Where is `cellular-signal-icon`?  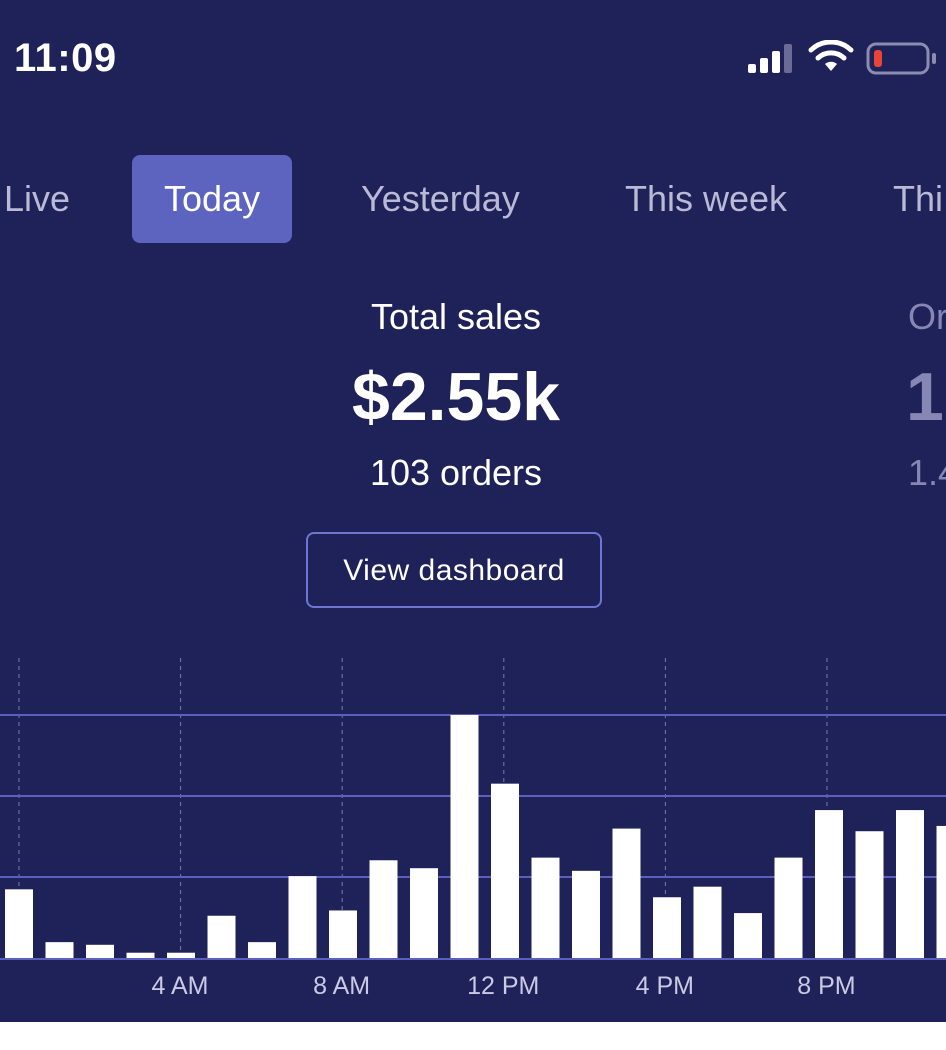 cellular-signal-icon is located at coordinates (770, 58).